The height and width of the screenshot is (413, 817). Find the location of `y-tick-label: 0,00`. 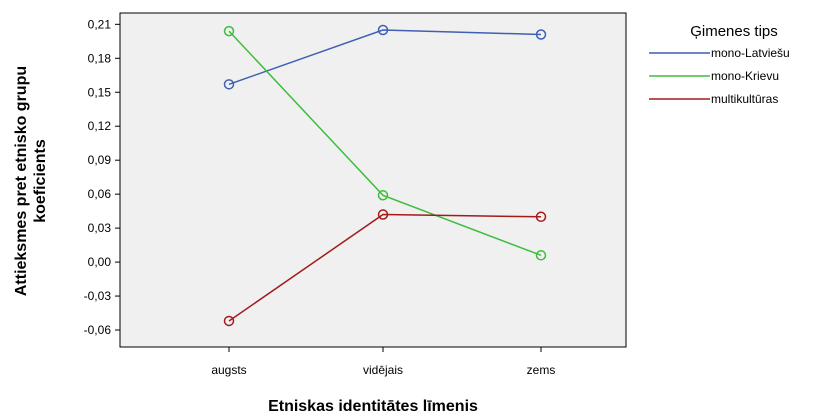

y-tick-label: 0,00 is located at coordinates (100, 262).